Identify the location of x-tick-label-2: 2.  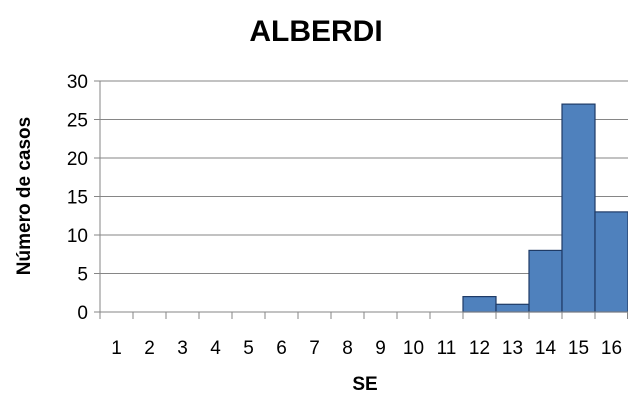
(149, 348).